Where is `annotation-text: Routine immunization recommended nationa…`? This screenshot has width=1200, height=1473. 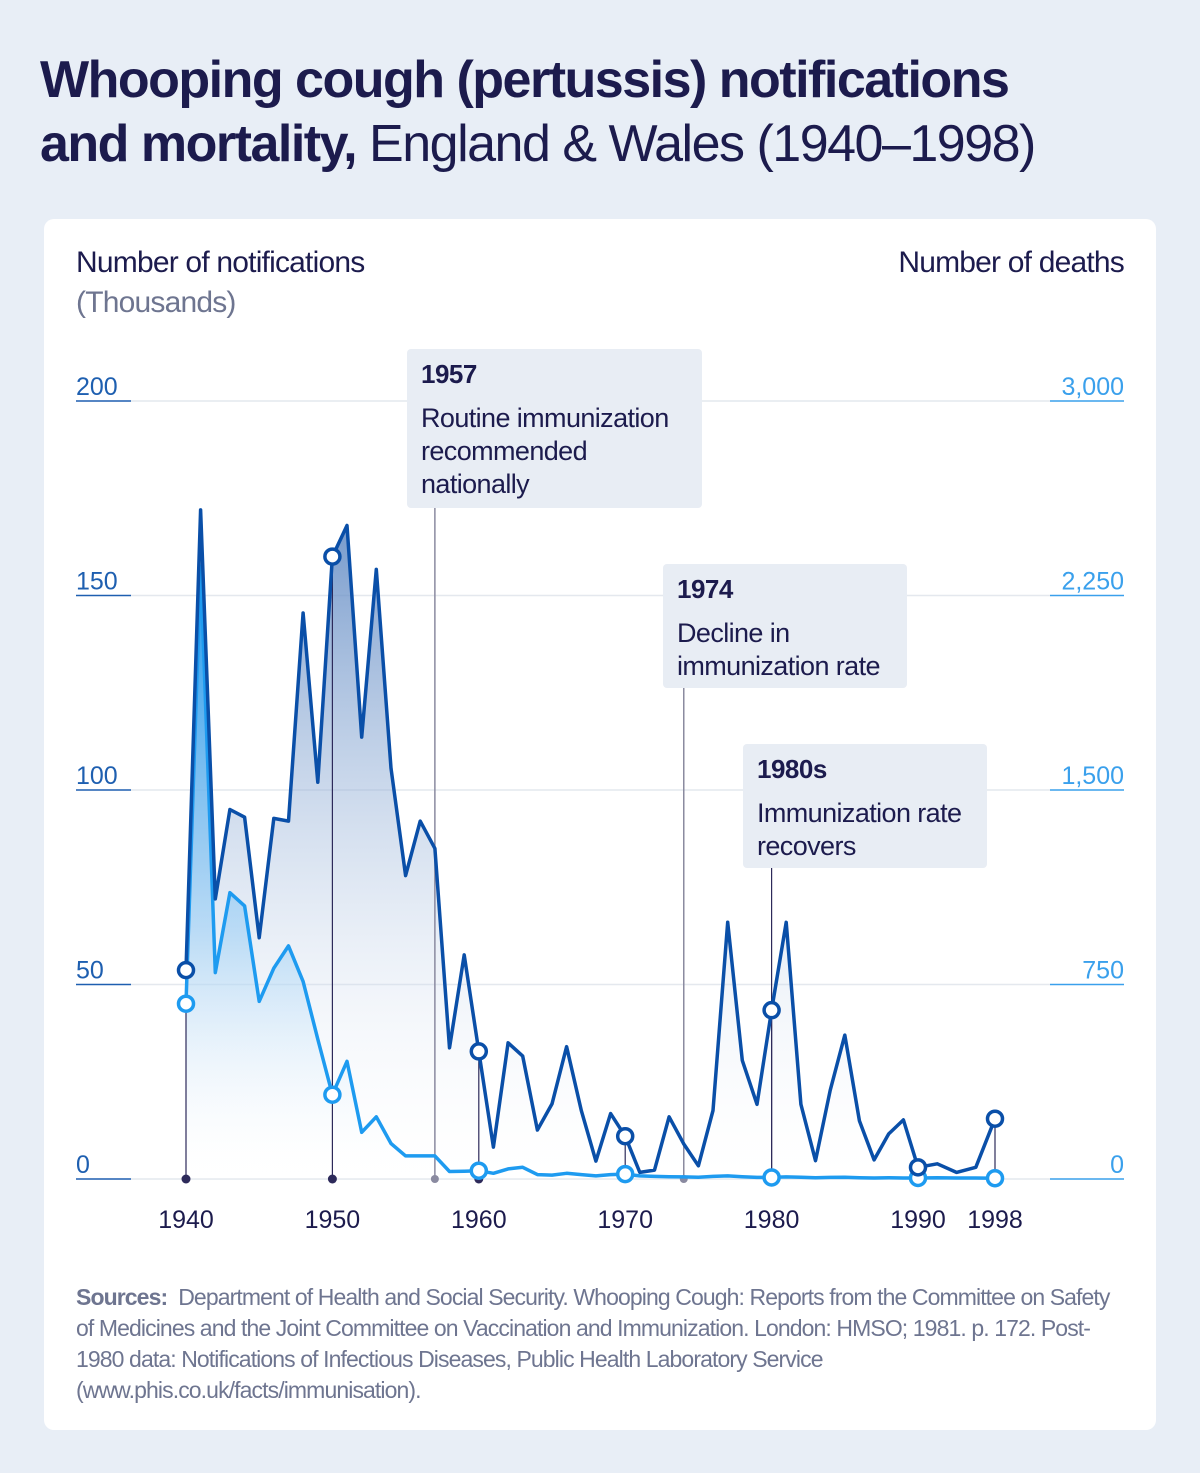
annotation-text: Routine immunization recommended nationa… is located at coordinates (545, 451).